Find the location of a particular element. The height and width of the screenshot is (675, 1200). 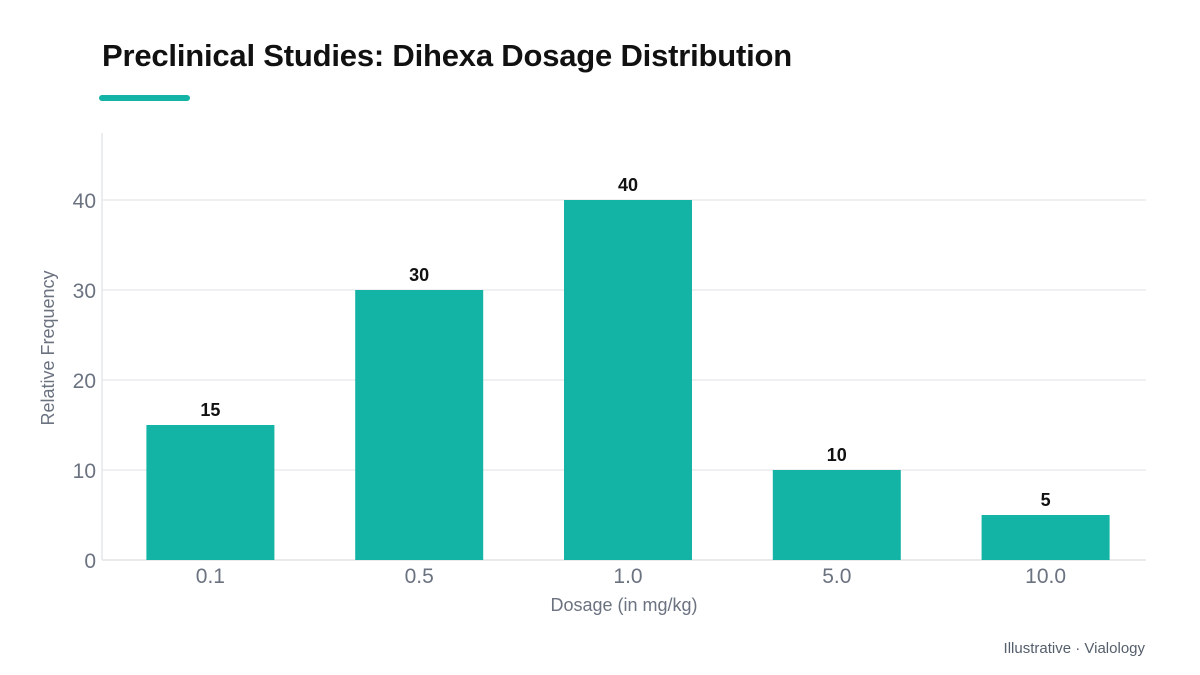

y-tick-label: 30 is located at coordinates (84, 291).